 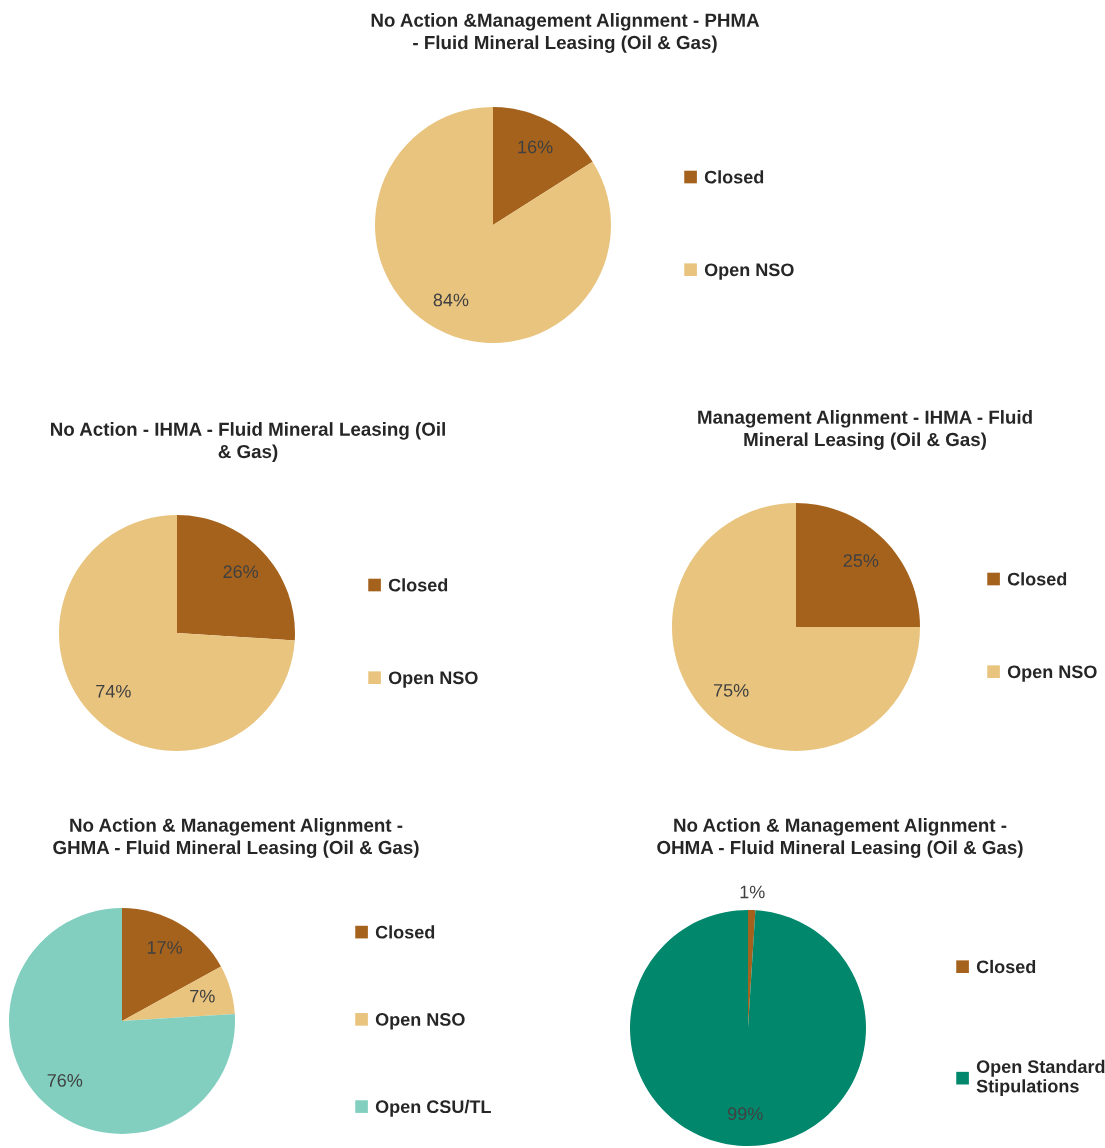 I want to click on data-label: 99%, so click(x=745, y=1114).